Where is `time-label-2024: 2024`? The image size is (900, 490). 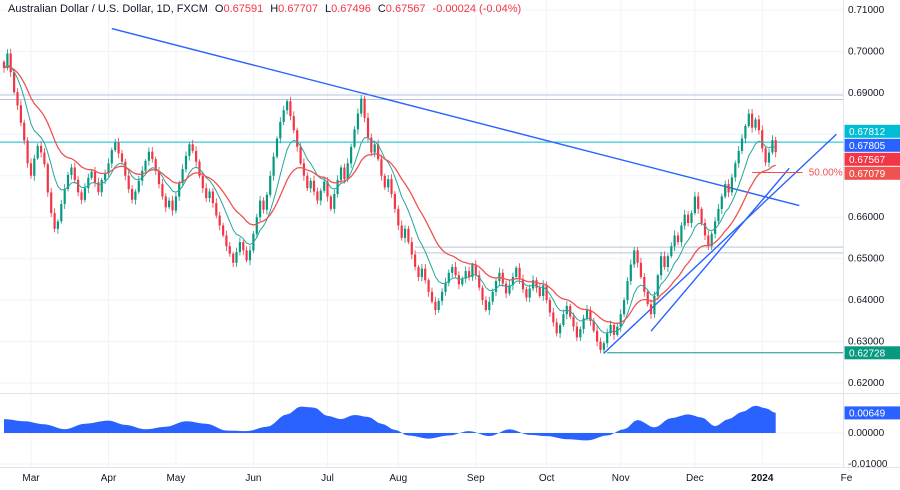 time-label-2024: 2024 is located at coordinates (762, 478).